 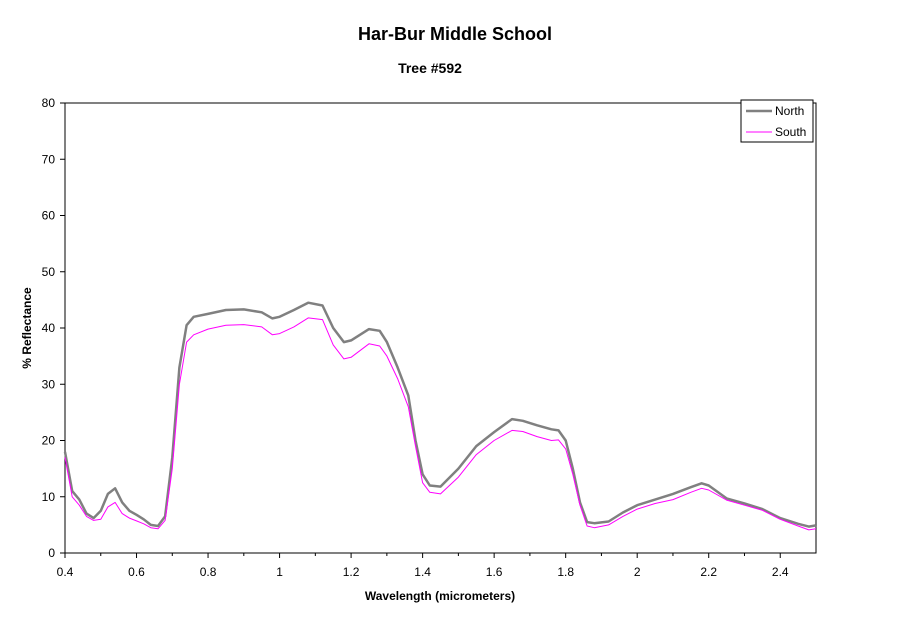 What do you see at coordinates (49, 159) in the screenshot?
I see `y-tick-label: 70` at bounding box center [49, 159].